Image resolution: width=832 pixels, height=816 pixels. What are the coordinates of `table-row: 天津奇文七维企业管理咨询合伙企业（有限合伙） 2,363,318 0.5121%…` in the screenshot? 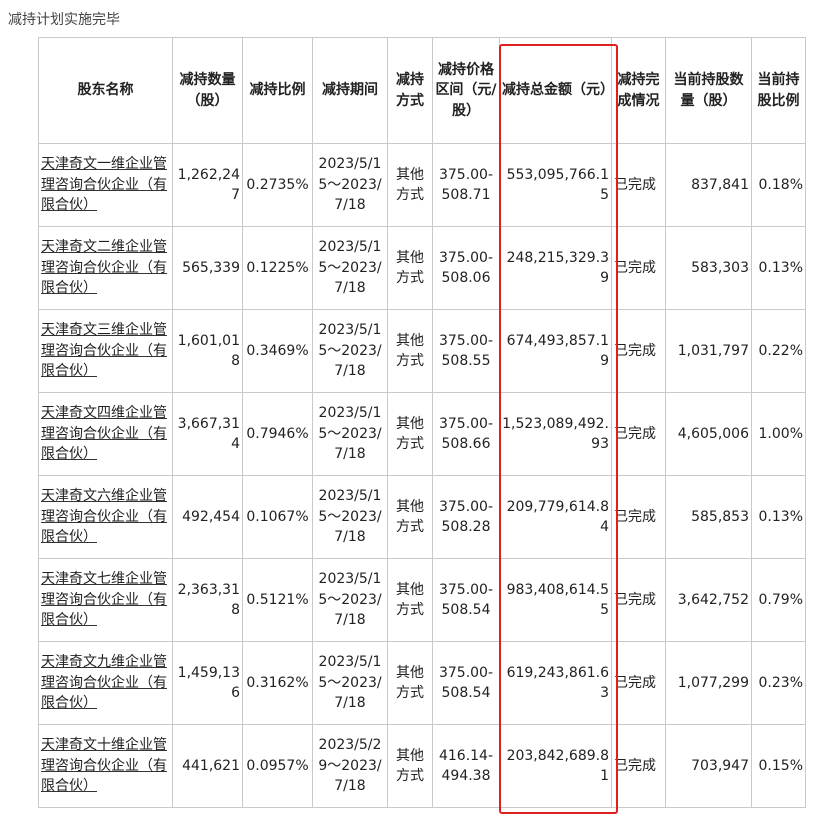 It's located at (422, 600).